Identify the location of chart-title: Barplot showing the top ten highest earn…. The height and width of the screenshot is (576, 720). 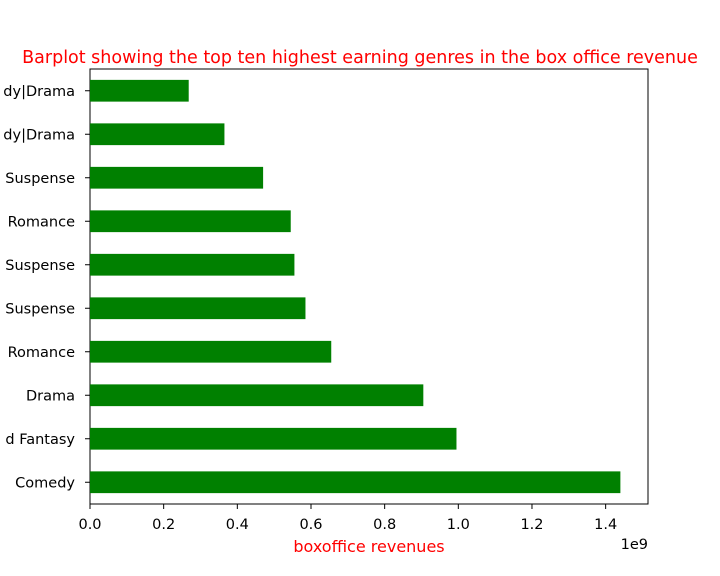
(360, 58).